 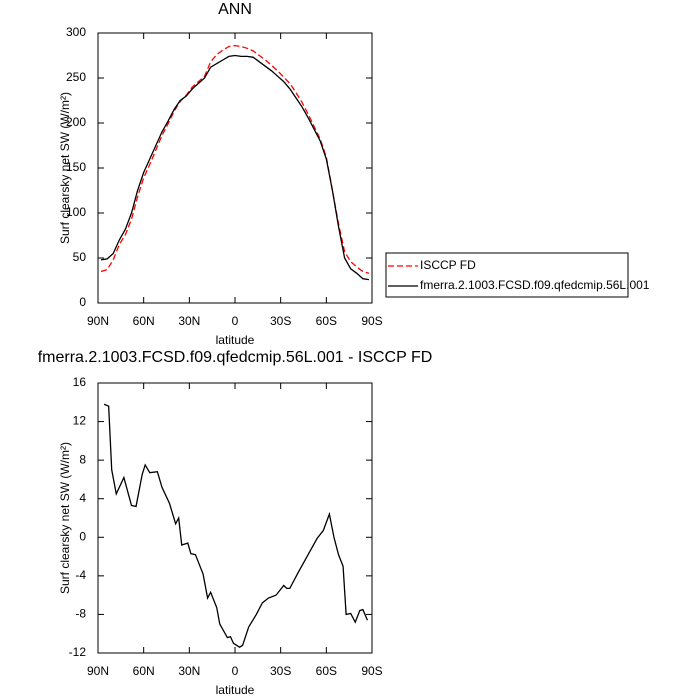 I want to click on y-tick-label: 50, so click(x=80, y=257).